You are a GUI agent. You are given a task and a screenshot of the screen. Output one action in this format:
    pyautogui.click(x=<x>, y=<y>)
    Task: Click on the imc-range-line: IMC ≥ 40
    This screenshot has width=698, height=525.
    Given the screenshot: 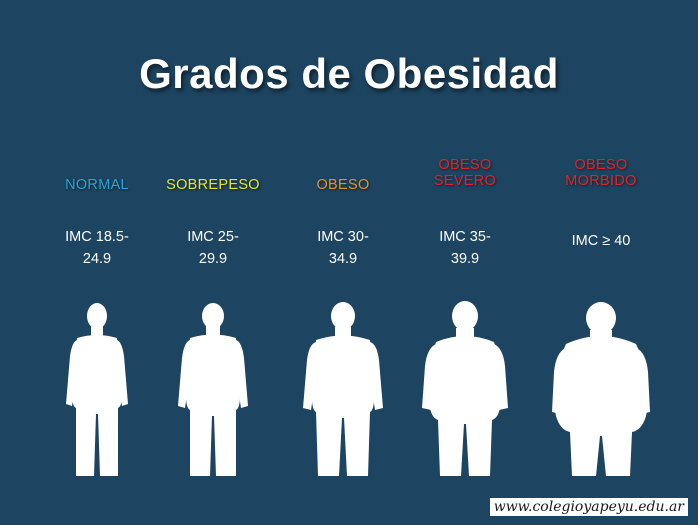 What is the action you would take?
    pyautogui.click(x=601, y=241)
    